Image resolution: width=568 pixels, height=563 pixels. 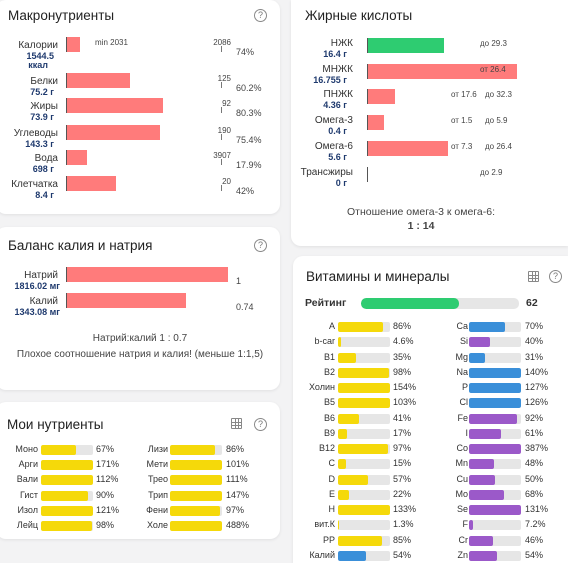 What do you see at coordinates (44, 195) in the screenshot?
I see `macro-amount: 8.4 г` at bounding box center [44, 195].